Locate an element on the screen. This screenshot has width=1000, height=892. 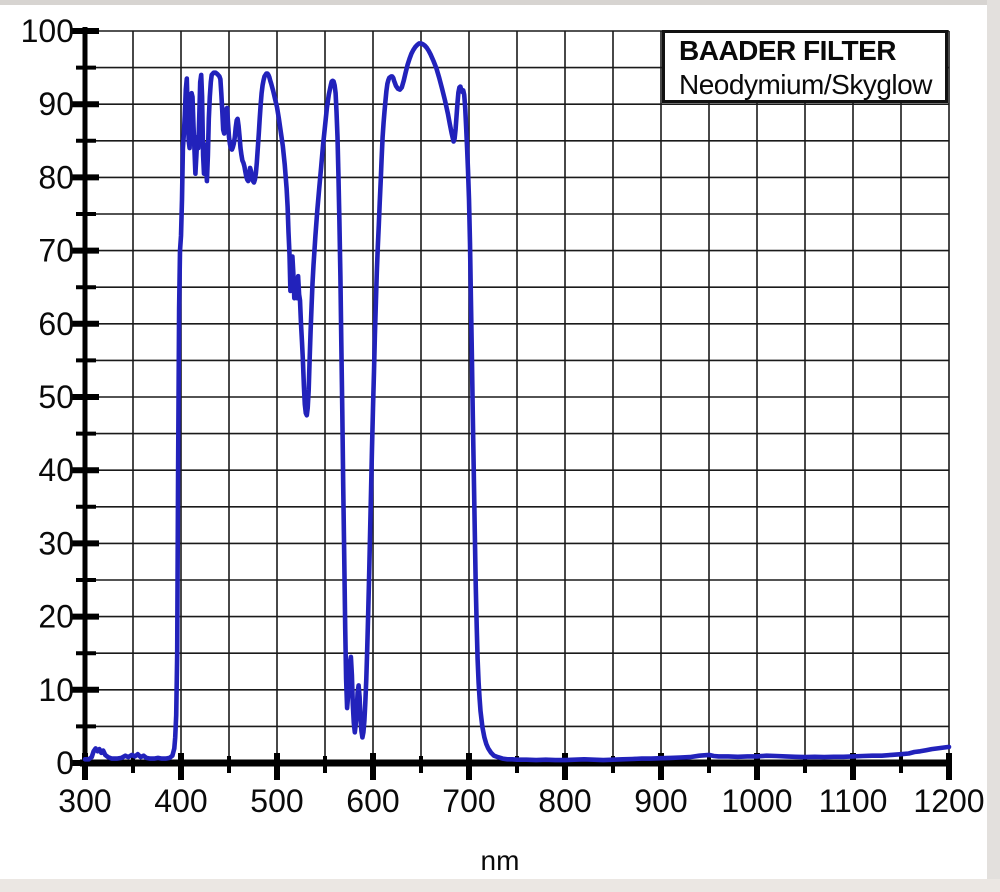
y-tick-label: 80 is located at coordinates (56, 177).